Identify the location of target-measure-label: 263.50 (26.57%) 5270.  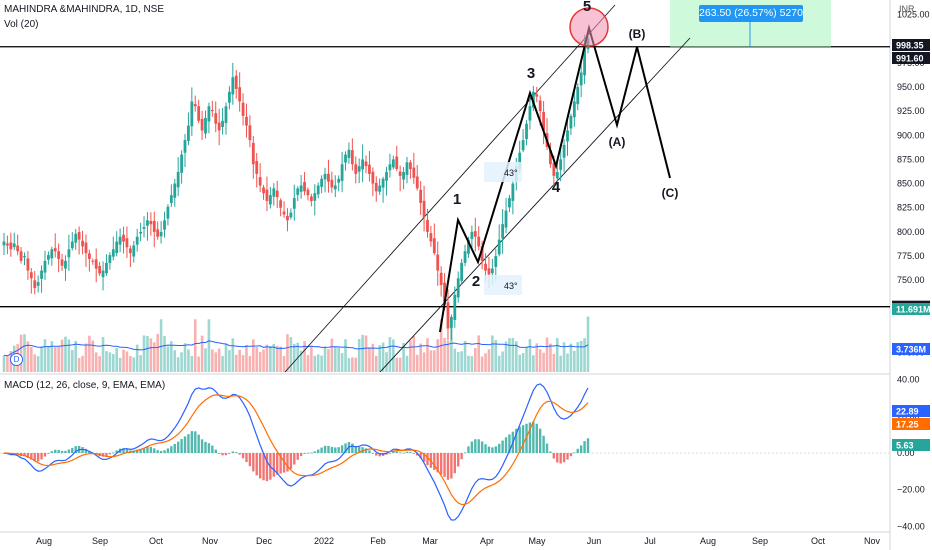
(751, 13).